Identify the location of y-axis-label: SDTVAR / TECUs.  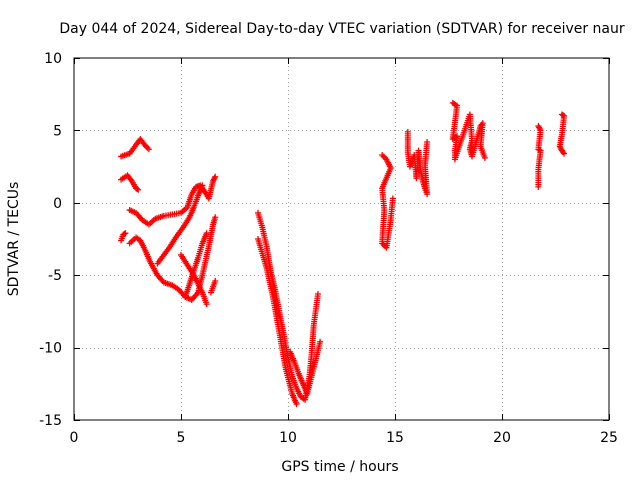
(14, 239).